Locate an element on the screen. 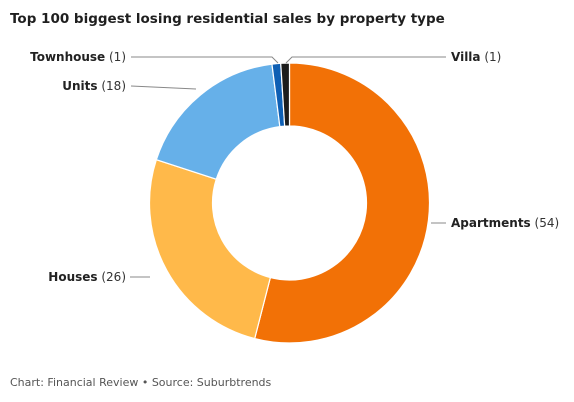 The width and height of the screenshot is (574, 402). slice-label-houses: Houses (26) is located at coordinates (87, 277).